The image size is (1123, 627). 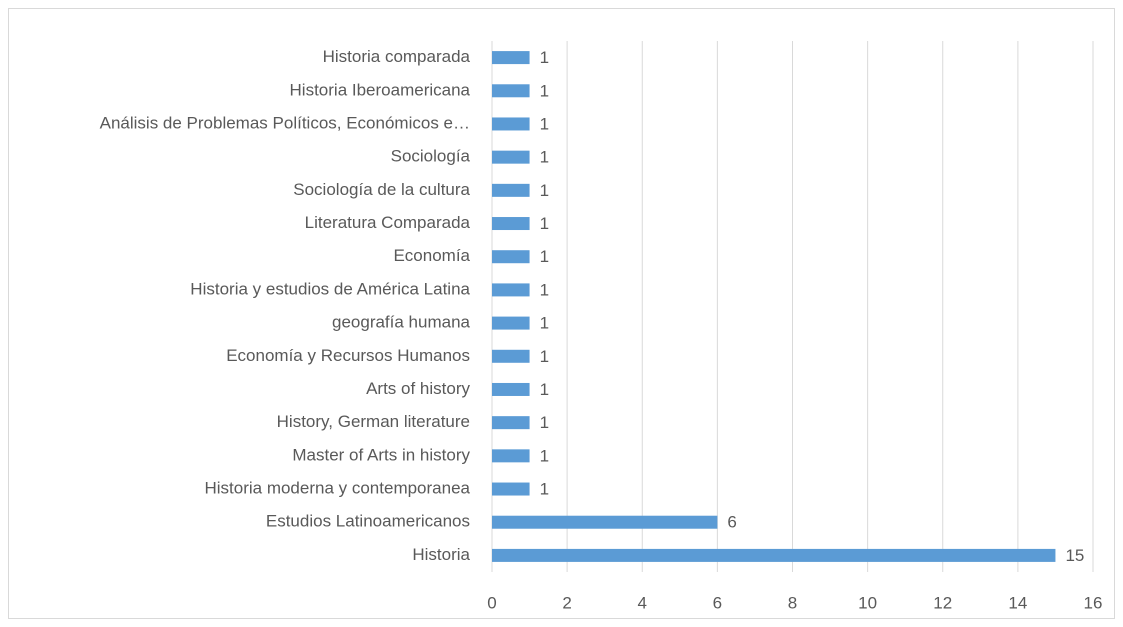 What do you see at coordinates (942, 602) in the screenshot?
I see `x-tick-label: 12` at bounding box center [942, 602].